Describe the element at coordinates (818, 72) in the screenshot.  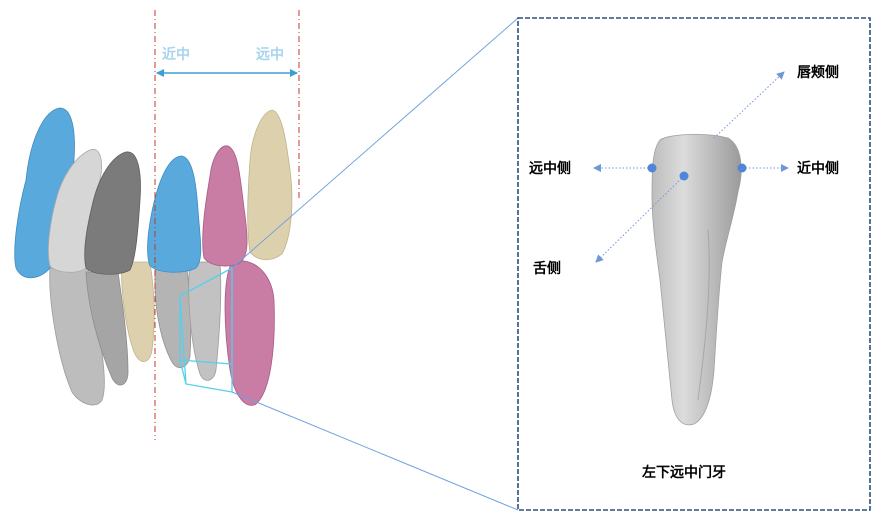
I see `labial-buccal-label: 唇颊侧` at that location.